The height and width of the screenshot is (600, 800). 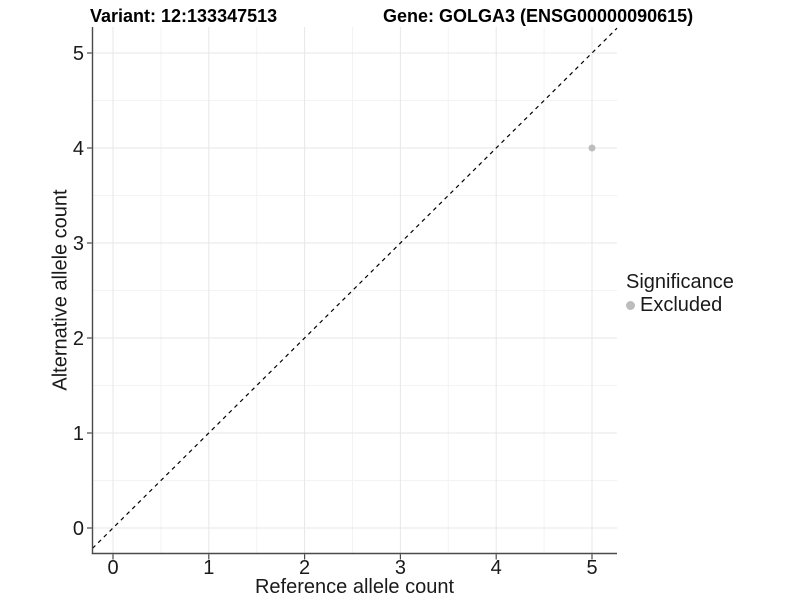 What do you see at coordinates (304, 568) in the screenshot?
I see `x-tick-label: 2` at bounding box center [304, 568].